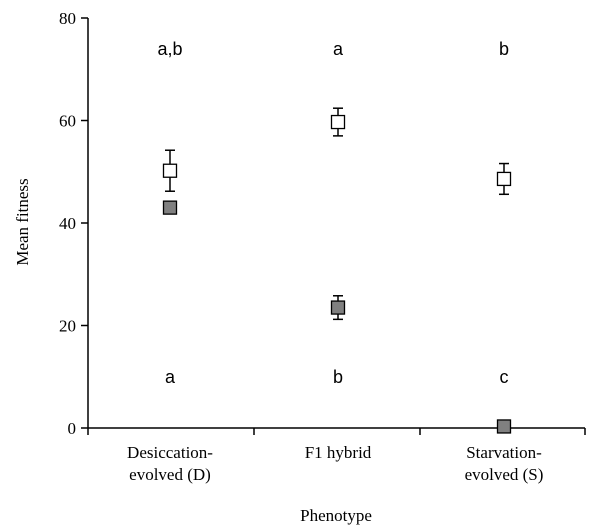  What do you see at coordinates (504, 377) in the screenshot?
I see `significance-letter: c` at bounding box center [504, 377].